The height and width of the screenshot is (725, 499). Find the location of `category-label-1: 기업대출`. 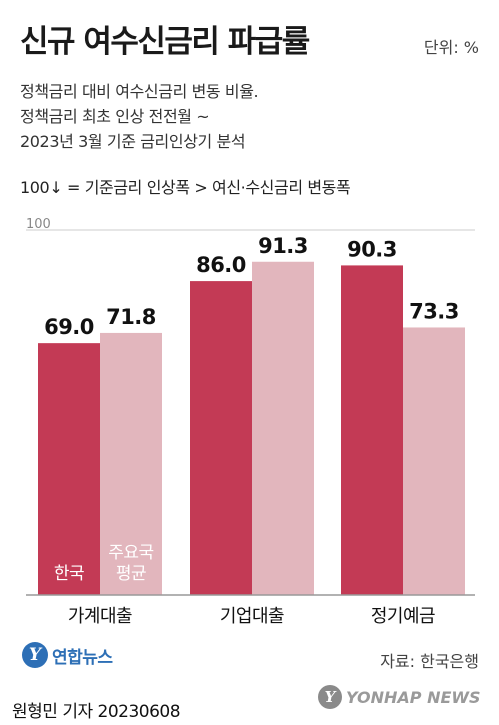

category-label-1: 기업대출 is located at coordinates (252, 616).